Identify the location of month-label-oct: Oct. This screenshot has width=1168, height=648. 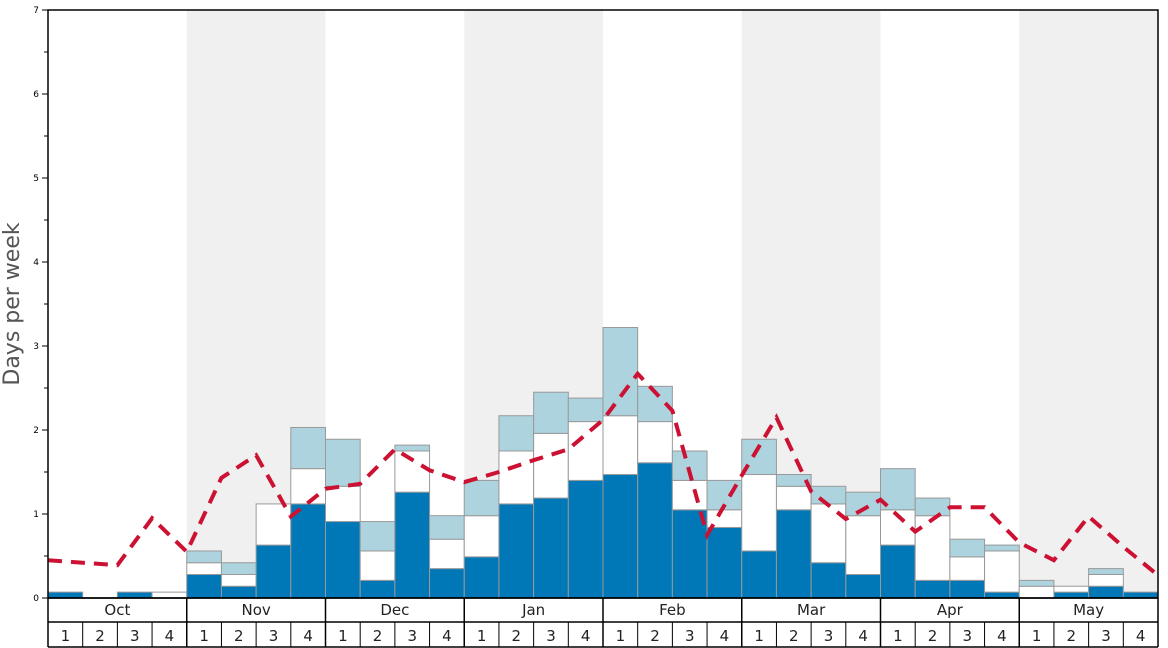
(117, 610).